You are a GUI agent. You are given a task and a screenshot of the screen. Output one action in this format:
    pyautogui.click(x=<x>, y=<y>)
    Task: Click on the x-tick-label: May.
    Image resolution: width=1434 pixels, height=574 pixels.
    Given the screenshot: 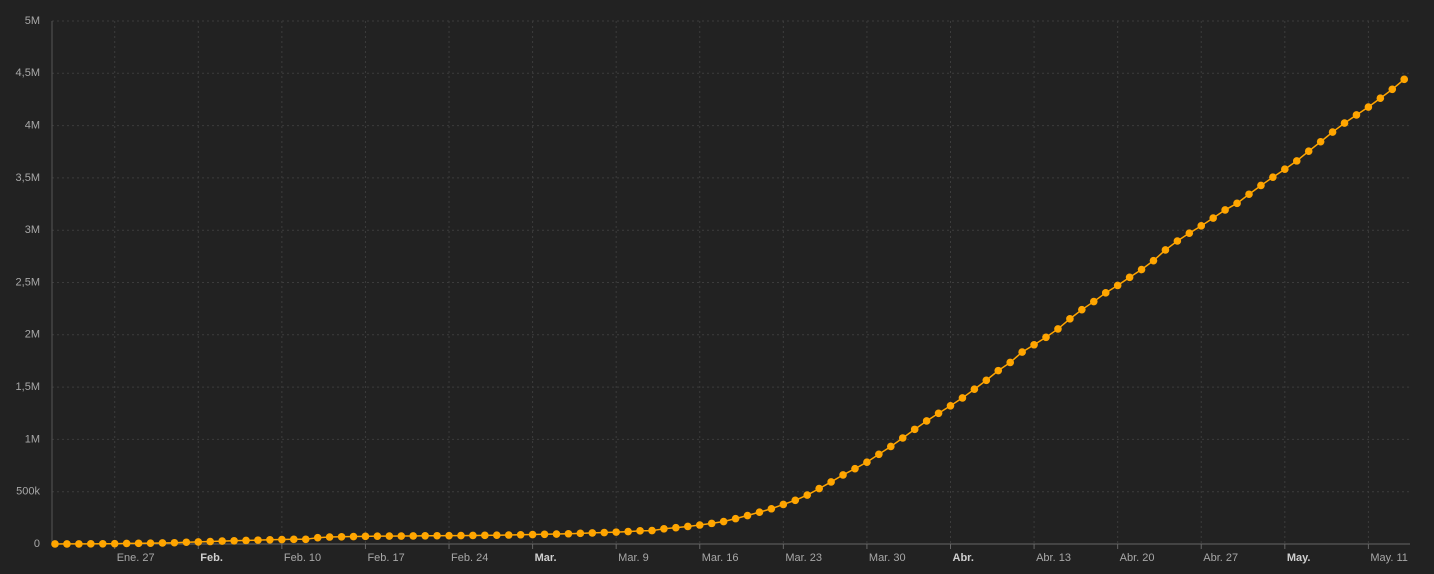 What is the action you would take?
    pyautogui.click(x=1299, y=558)
    